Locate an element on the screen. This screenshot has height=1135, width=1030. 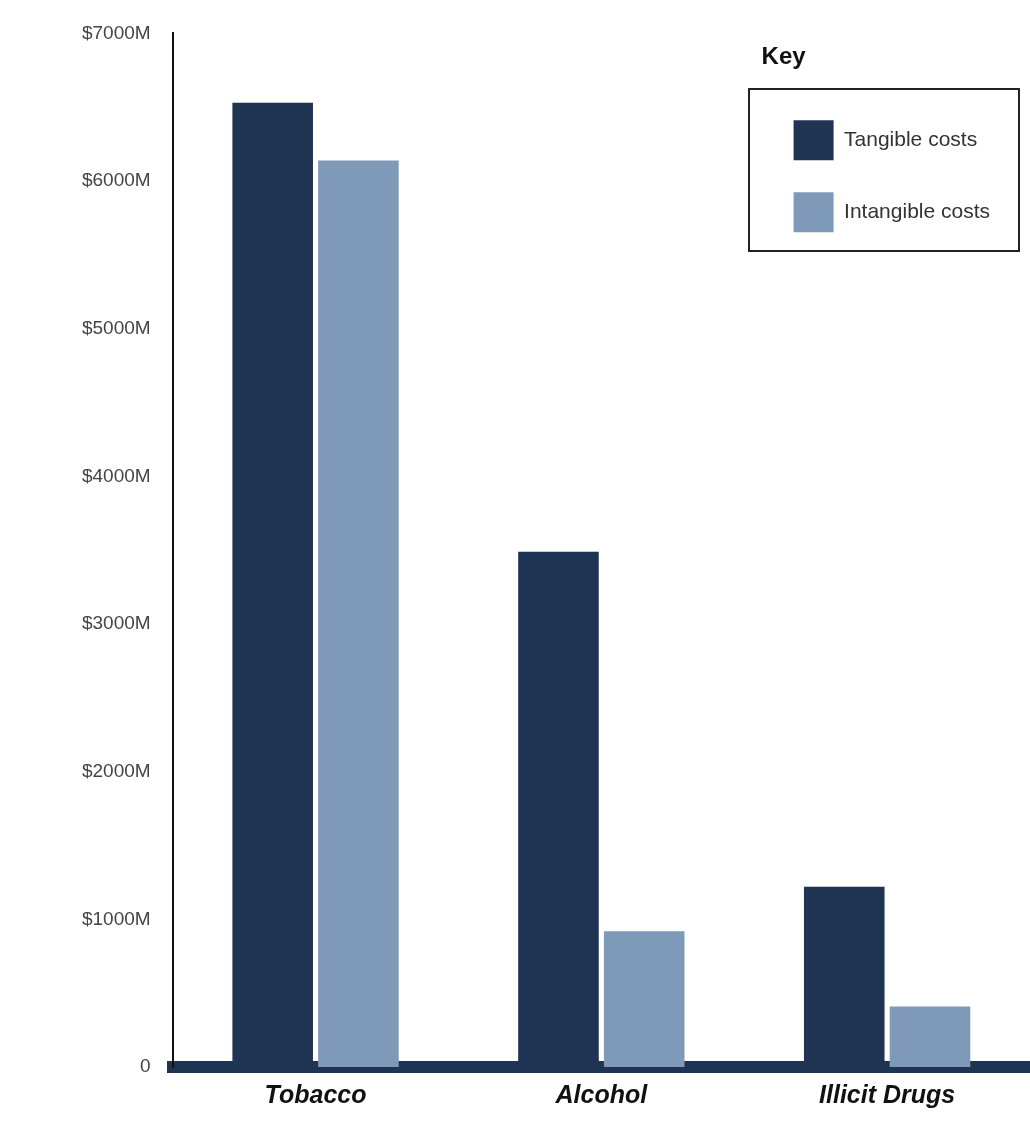
y-tick-label: $5000M is located at coordinates (116, 327).